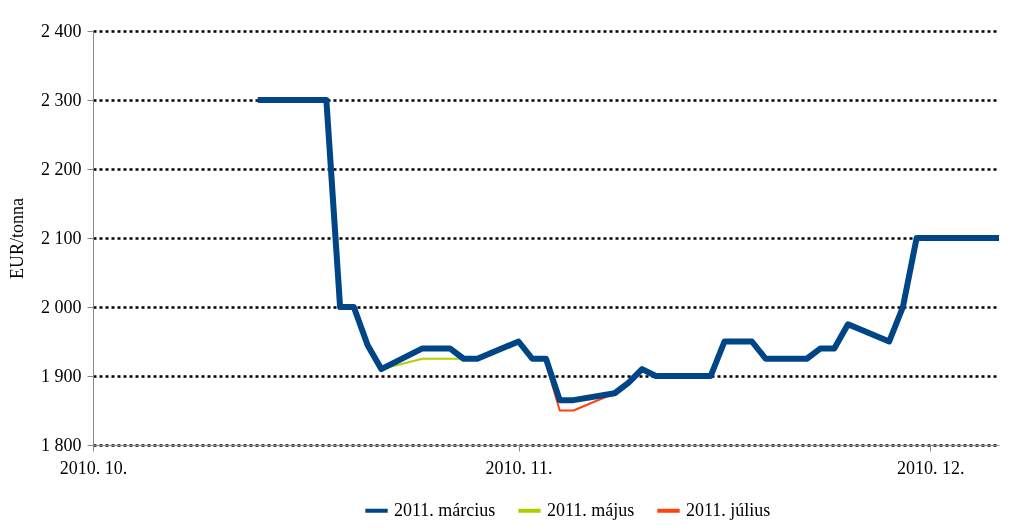  I want to click on y-tick-label: 2 100, so click(61, 237).